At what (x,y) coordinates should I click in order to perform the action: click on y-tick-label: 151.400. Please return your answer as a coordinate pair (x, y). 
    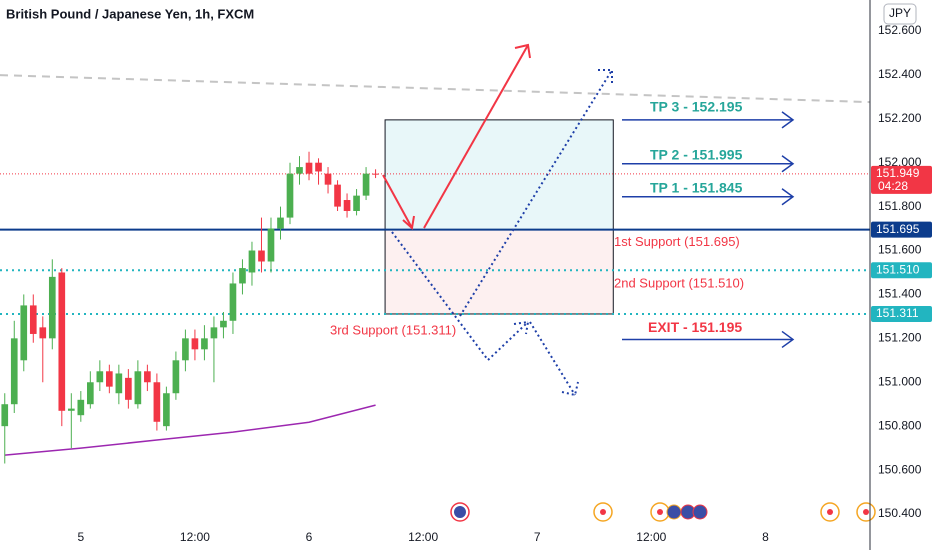
    Looking at the image, I should click on (900, 294).